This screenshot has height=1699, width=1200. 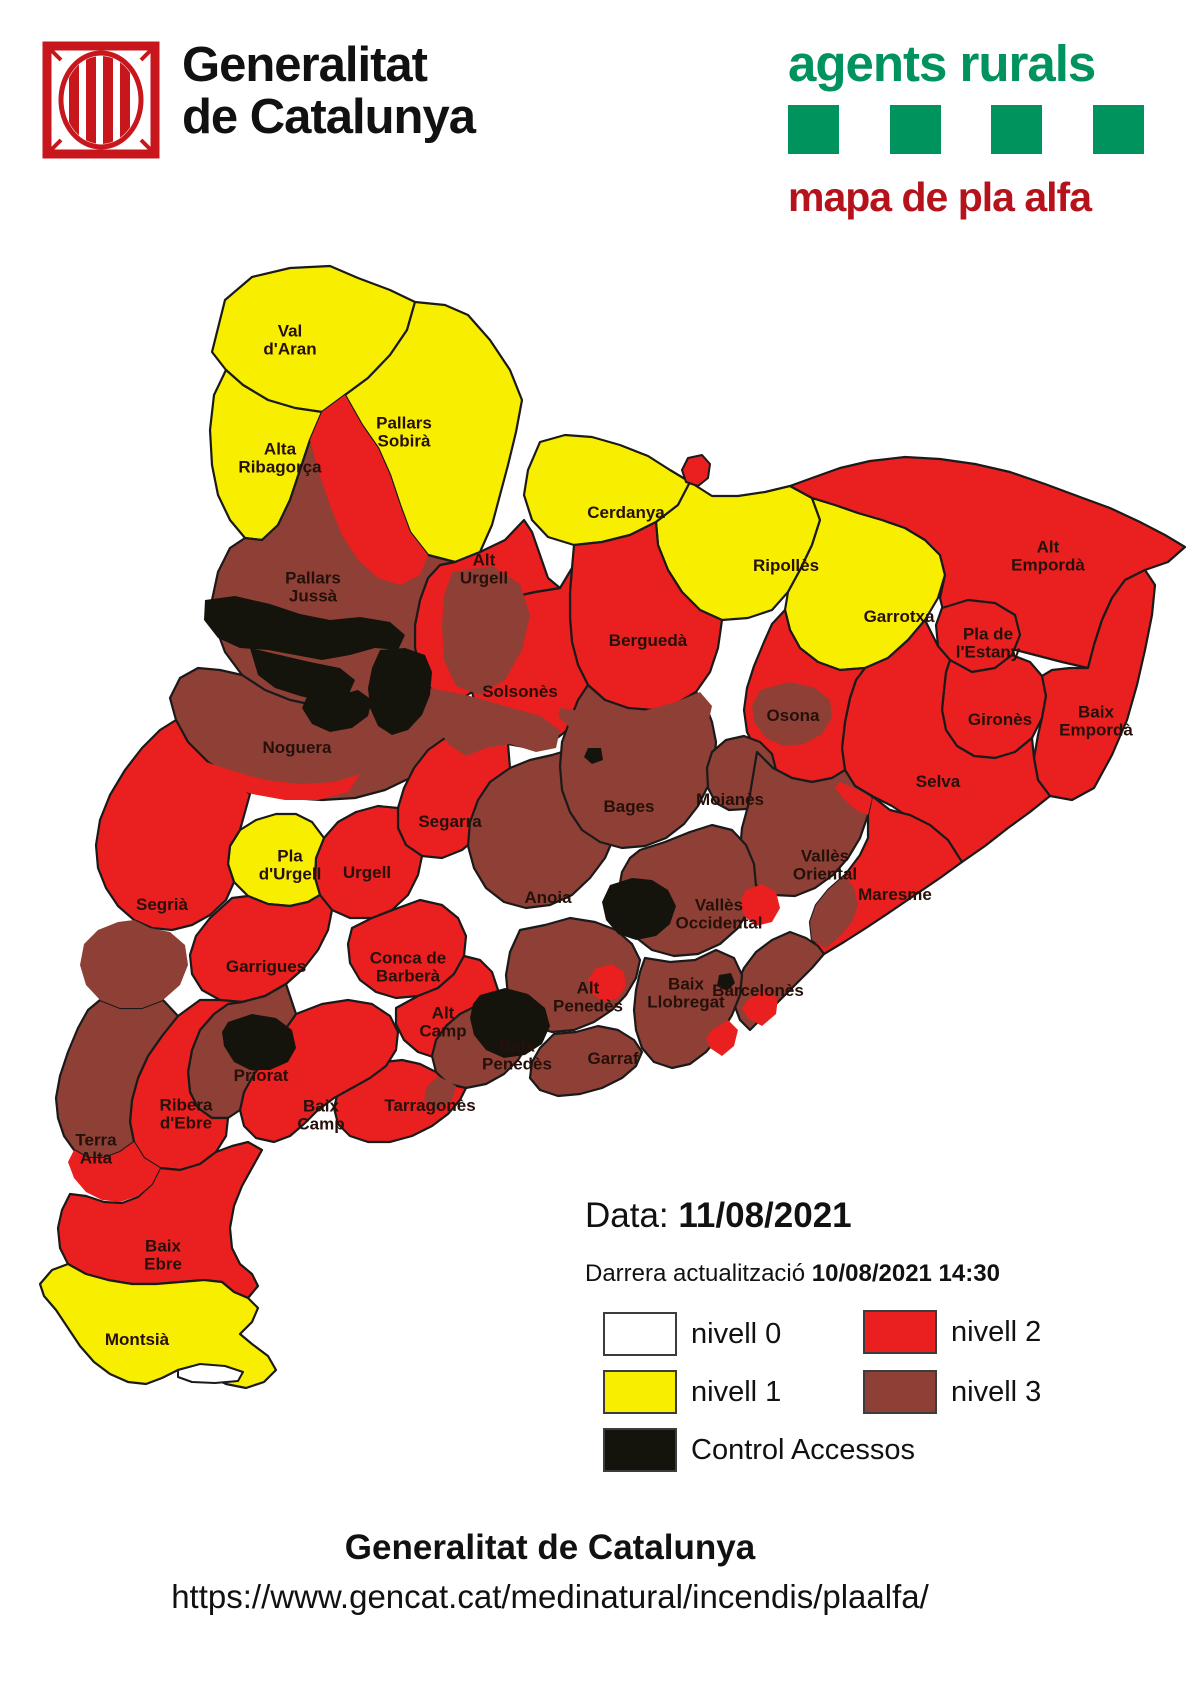 I want to click on legend-item-nivell1: nivell 1, so click(x=692, y=1392).